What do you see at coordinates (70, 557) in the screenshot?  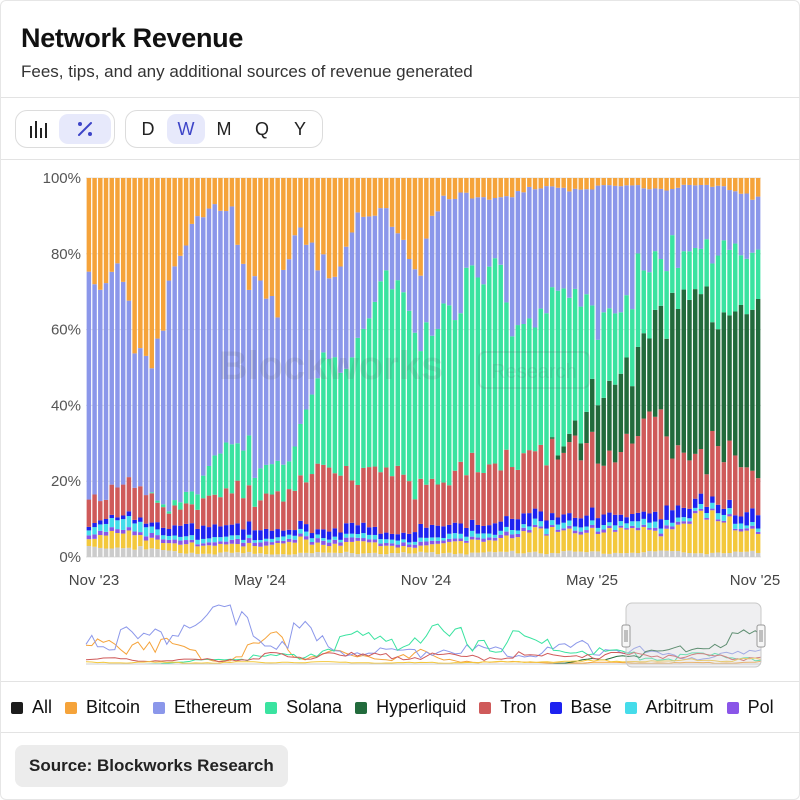 I see `y-tick-label: 0%` at bounding box center [70, 557].